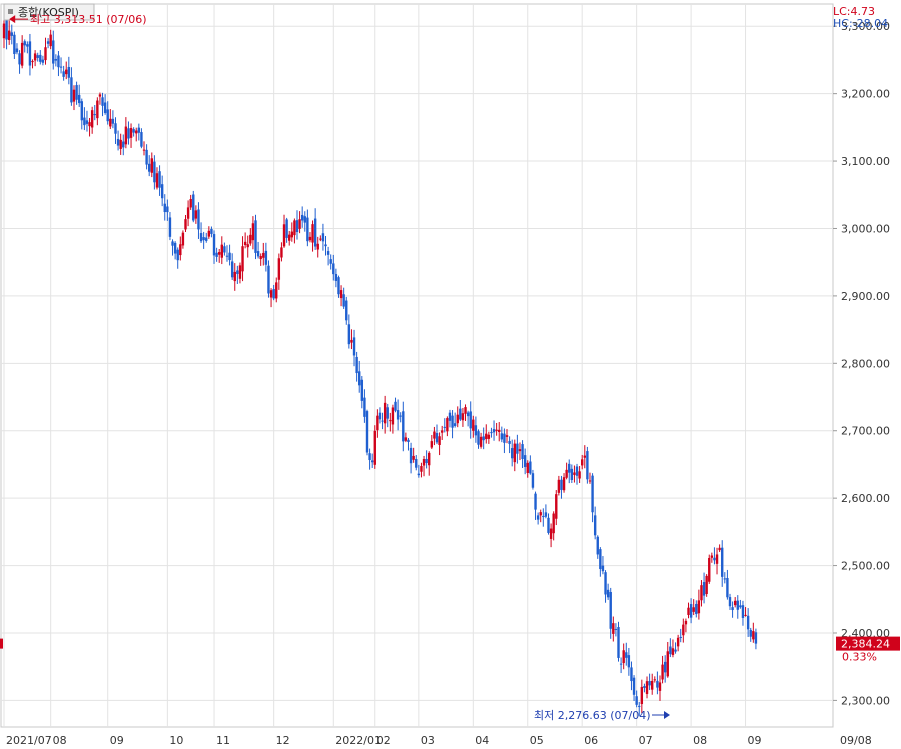 This screenshot has width=901, height=749. I want to click on change-percent-label: 0.33%, so click(859, 657).